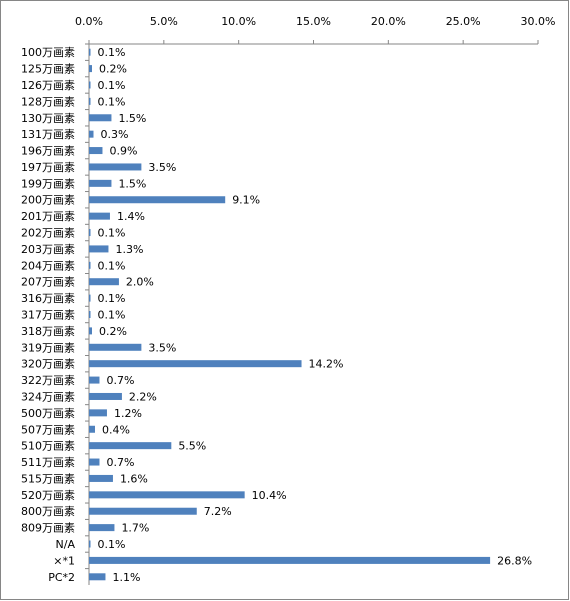 The width and height of the screenshot is (570, 601). What do you see at coordinates (48, 478) in the screenshot?
I see `y-tick-label: 515万画素` at bounding box center [48, 478].